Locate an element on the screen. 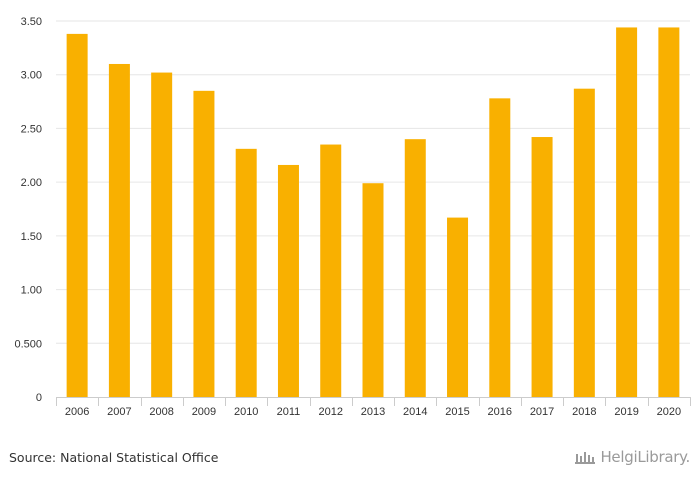  bar-2007 is located at coordinates (119, 230).